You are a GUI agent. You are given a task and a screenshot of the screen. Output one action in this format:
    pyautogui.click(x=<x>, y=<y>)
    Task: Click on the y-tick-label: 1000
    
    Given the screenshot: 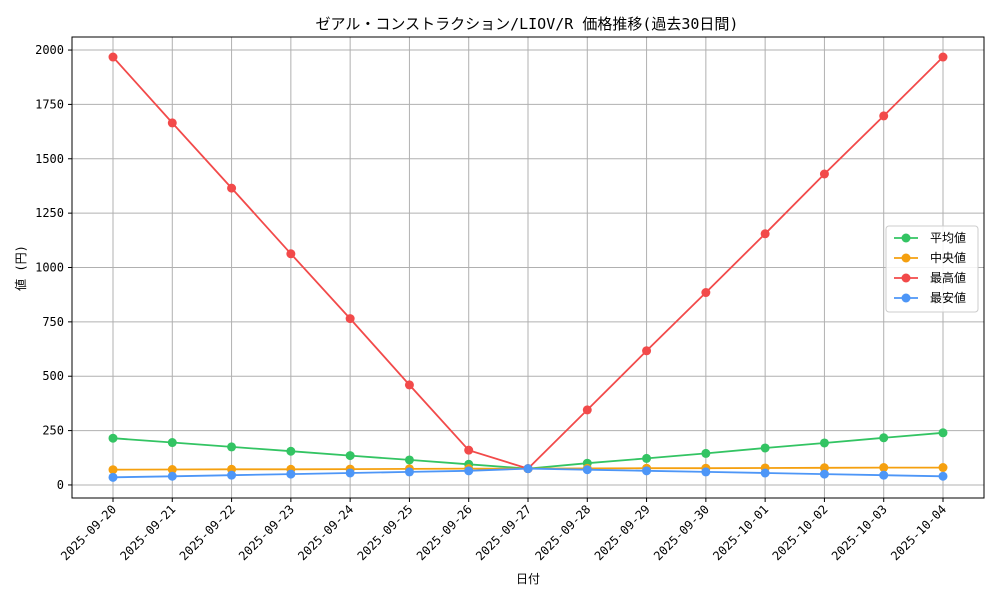 What is the action you would take?
    pyautogui.click(x=49, y=268)
    